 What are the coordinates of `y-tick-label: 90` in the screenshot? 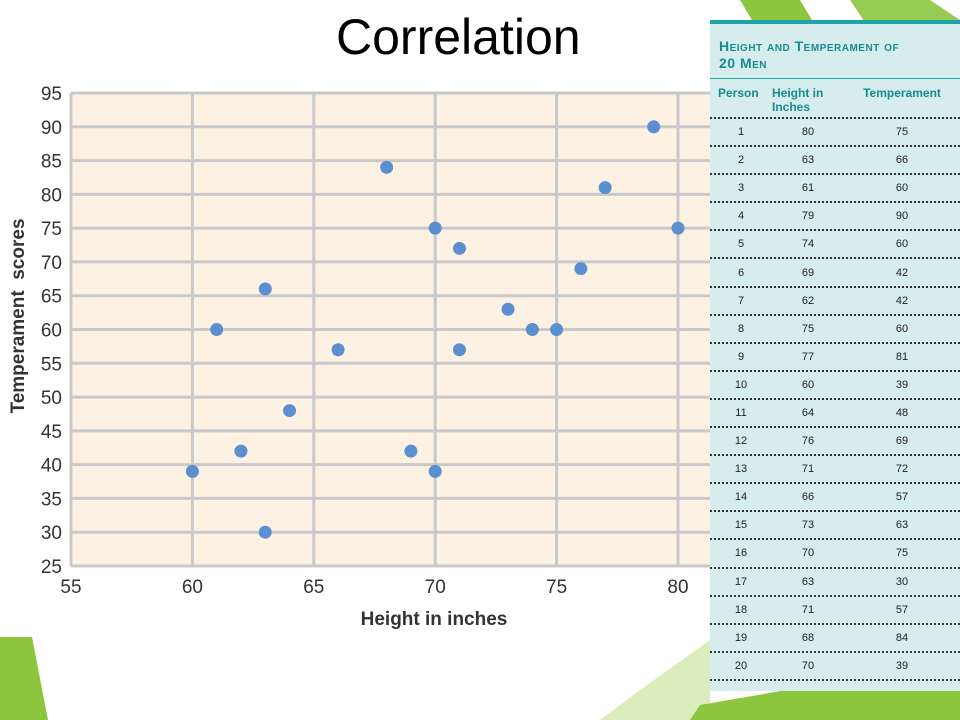 It's located at (51, 128).